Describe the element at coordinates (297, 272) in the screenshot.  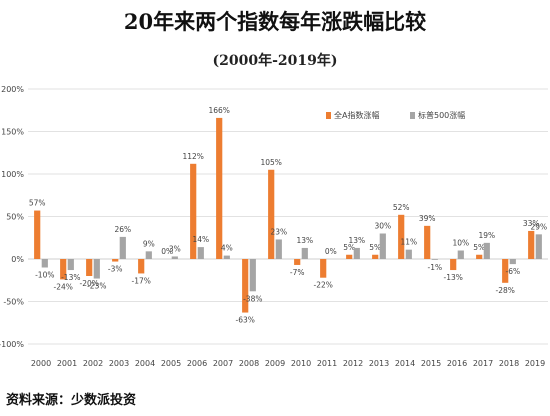
I see `data-label: -7%` at that location.